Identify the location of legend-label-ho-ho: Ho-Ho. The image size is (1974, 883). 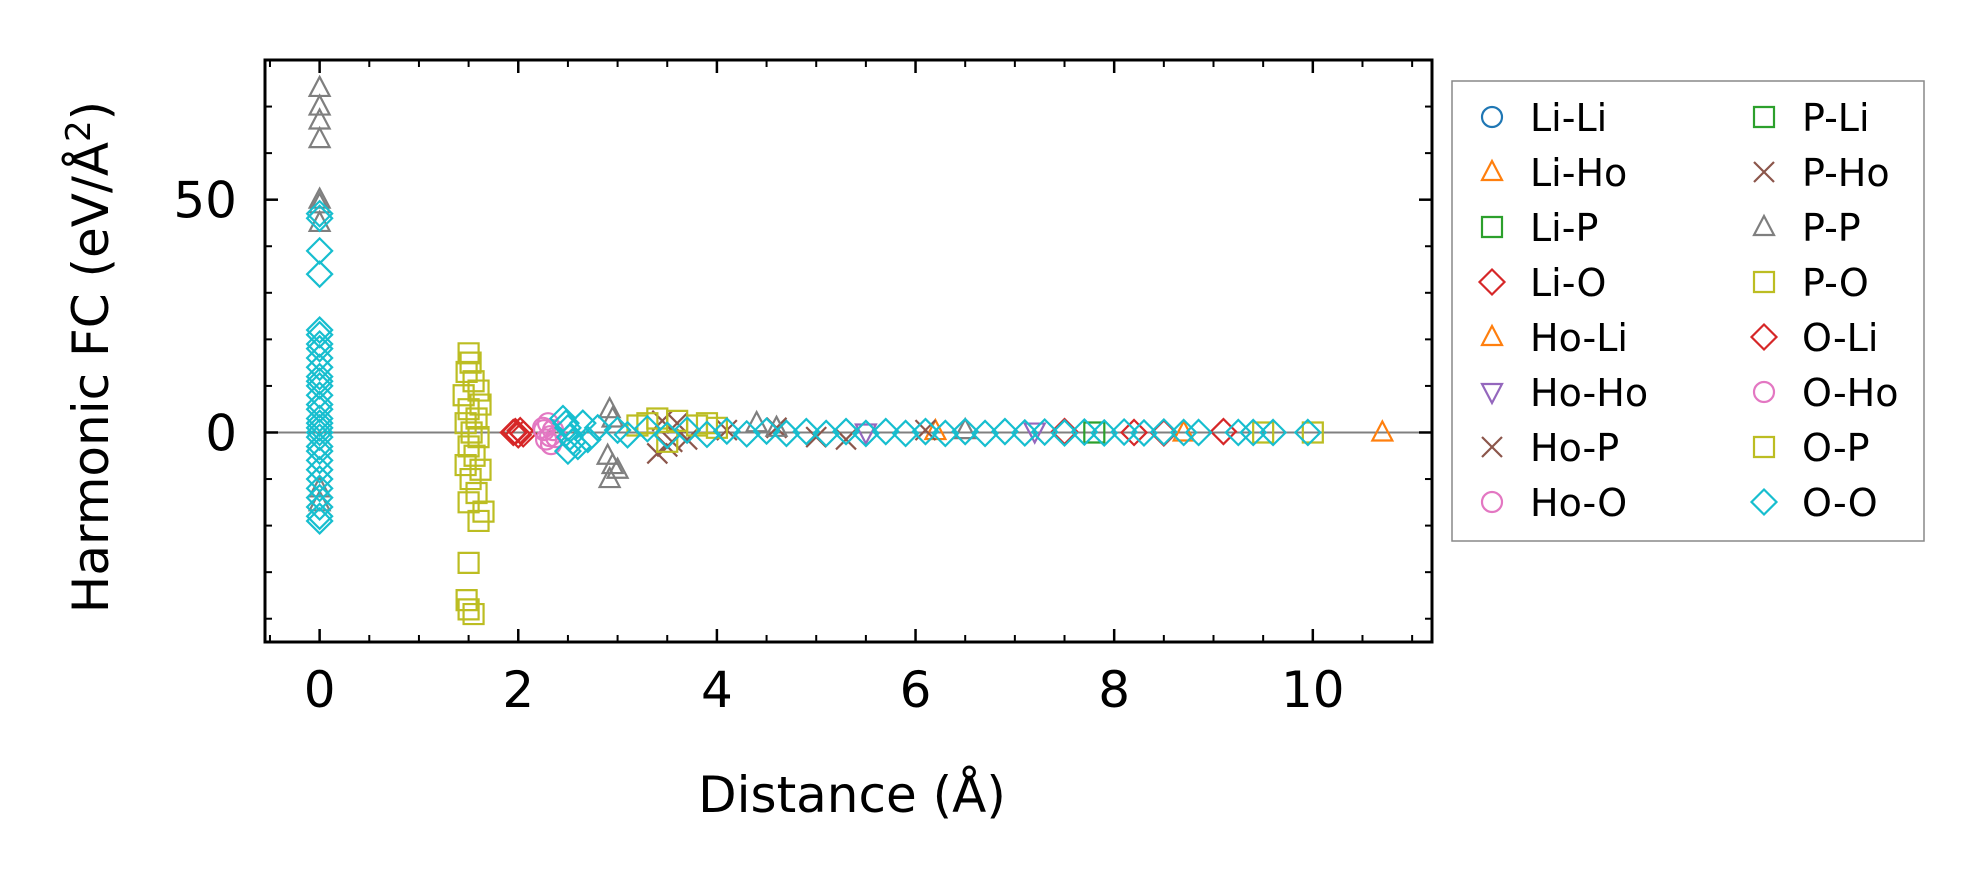
(1589, 393).